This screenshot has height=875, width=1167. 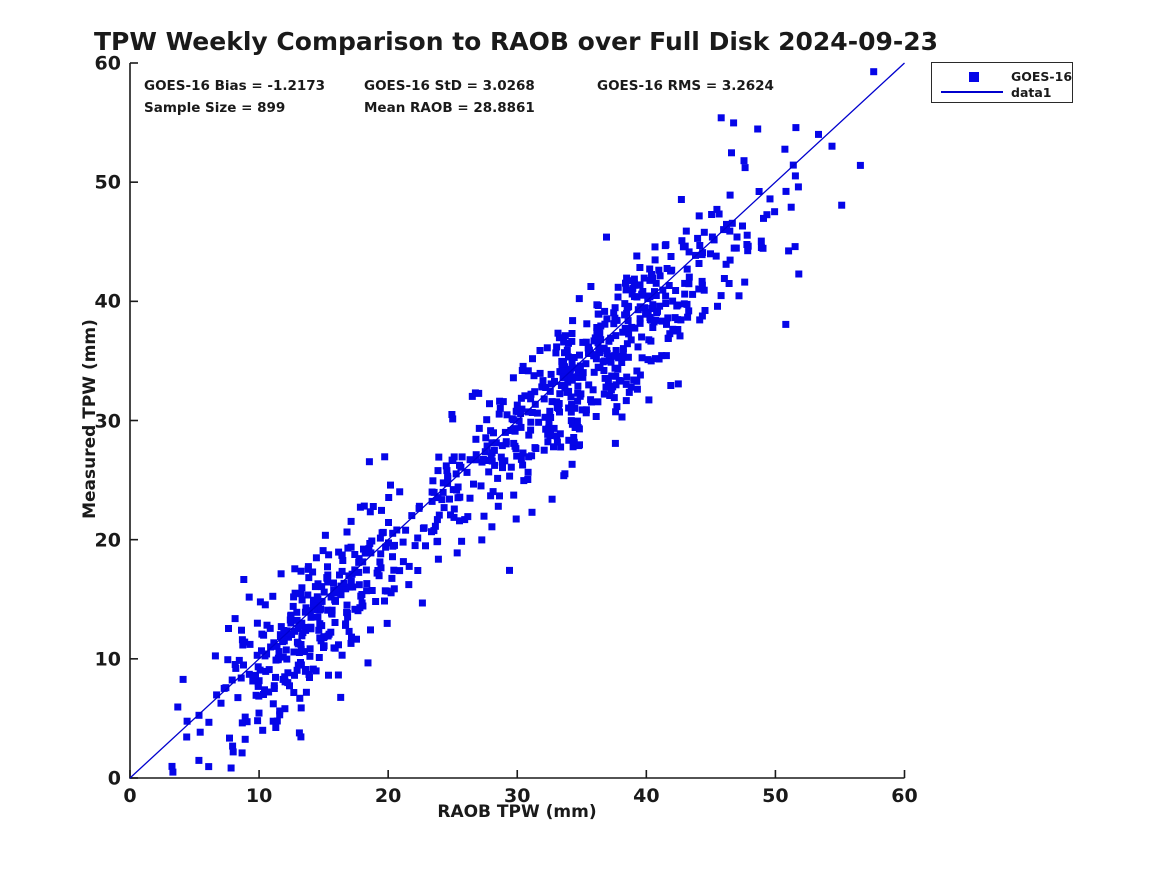 What do you see at coordinates (685, 86) in the screenshot?
I see `stat-rms: GOES-16 RMS = 3.2624` at bounding box center [685, 86].